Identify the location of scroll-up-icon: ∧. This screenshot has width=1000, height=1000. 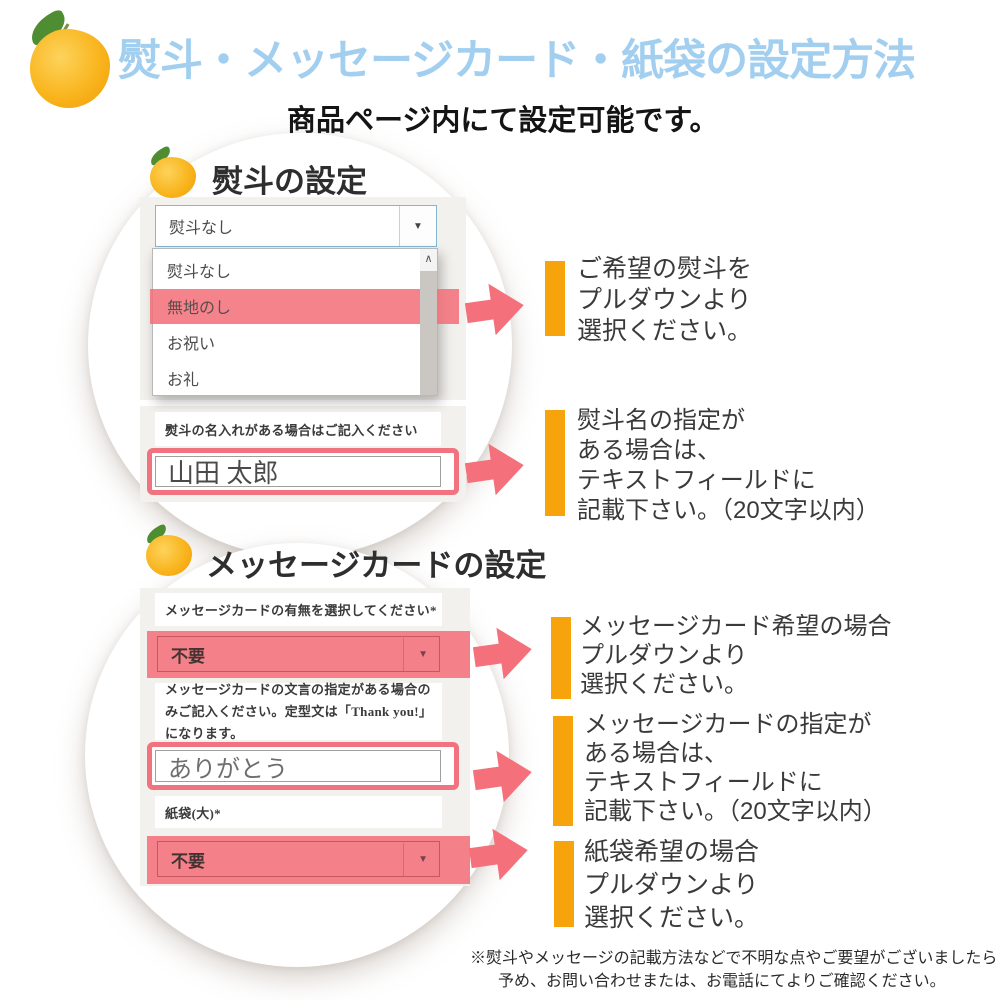
(428, 260).